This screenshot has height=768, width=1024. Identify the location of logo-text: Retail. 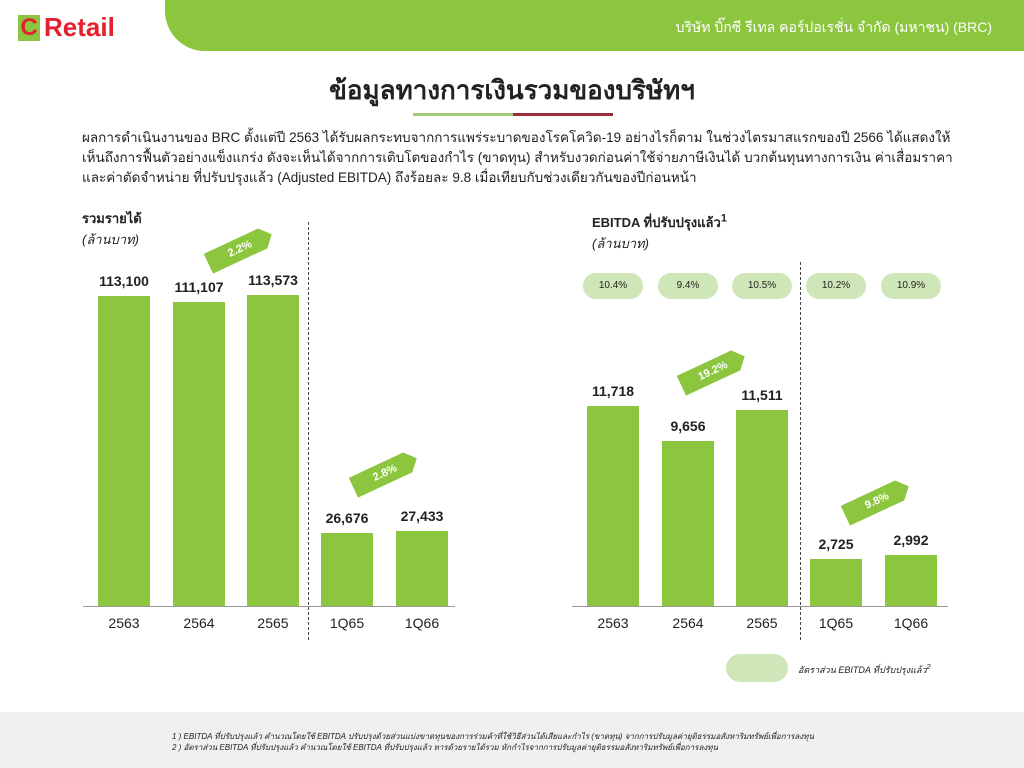
(79, 27).